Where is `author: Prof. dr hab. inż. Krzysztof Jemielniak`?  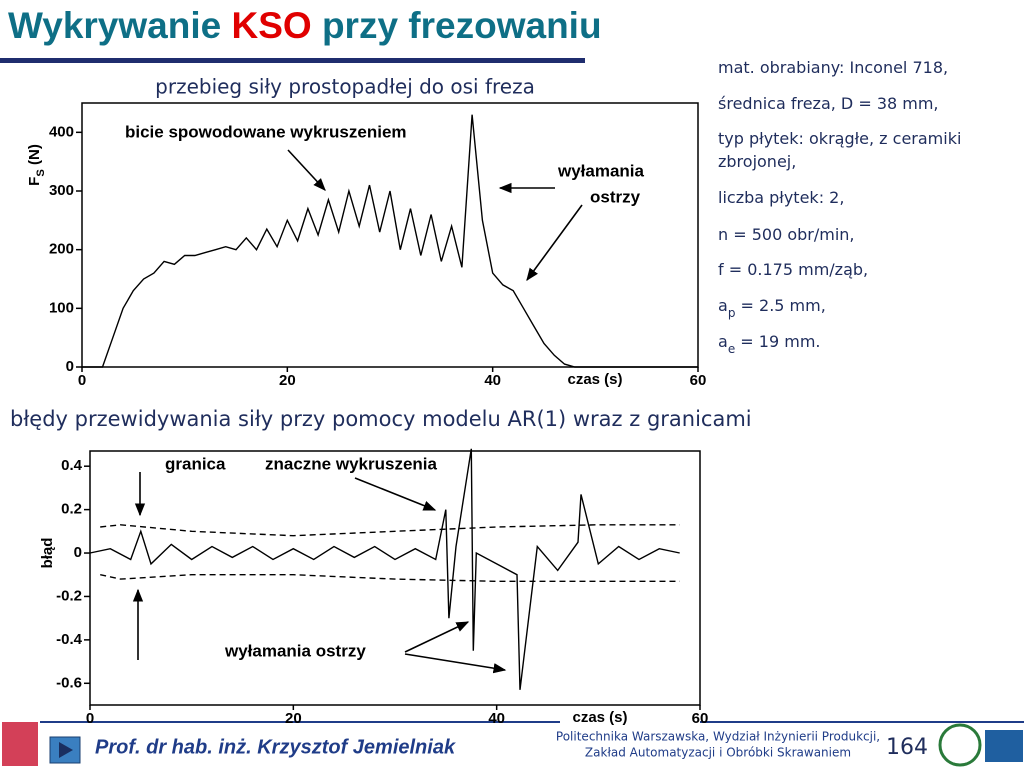
author: Prof. dr hab. inż. Krzysztof Jemielniak is located at coordinates (275, 747).